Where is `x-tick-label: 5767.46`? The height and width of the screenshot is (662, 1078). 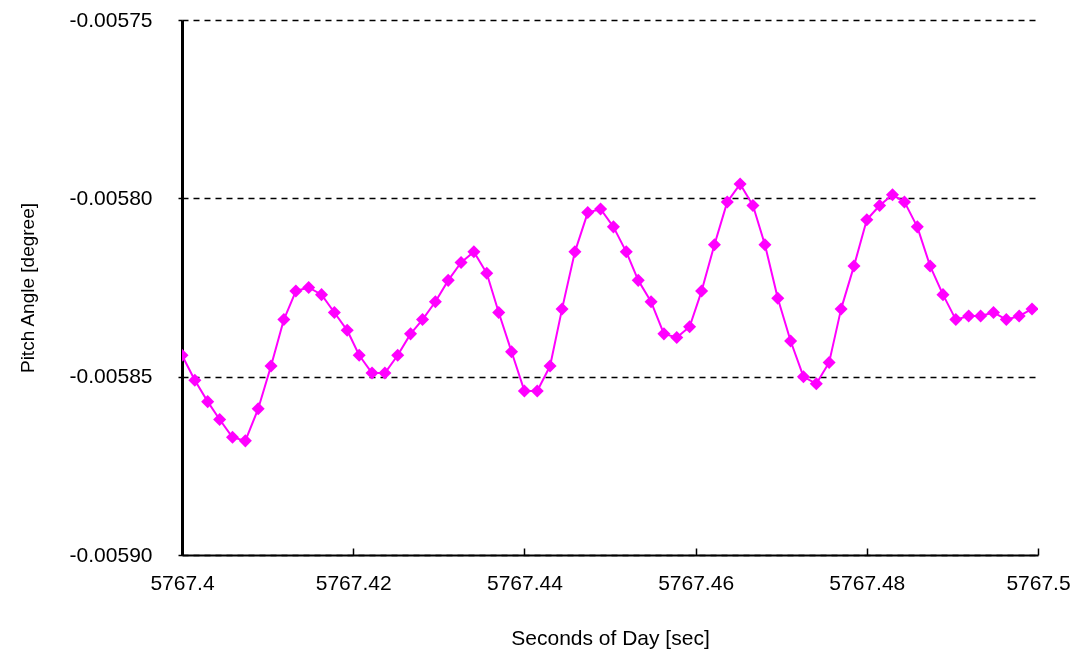 x-tick-label: 5767.46 is located at coordinates (696, 582).